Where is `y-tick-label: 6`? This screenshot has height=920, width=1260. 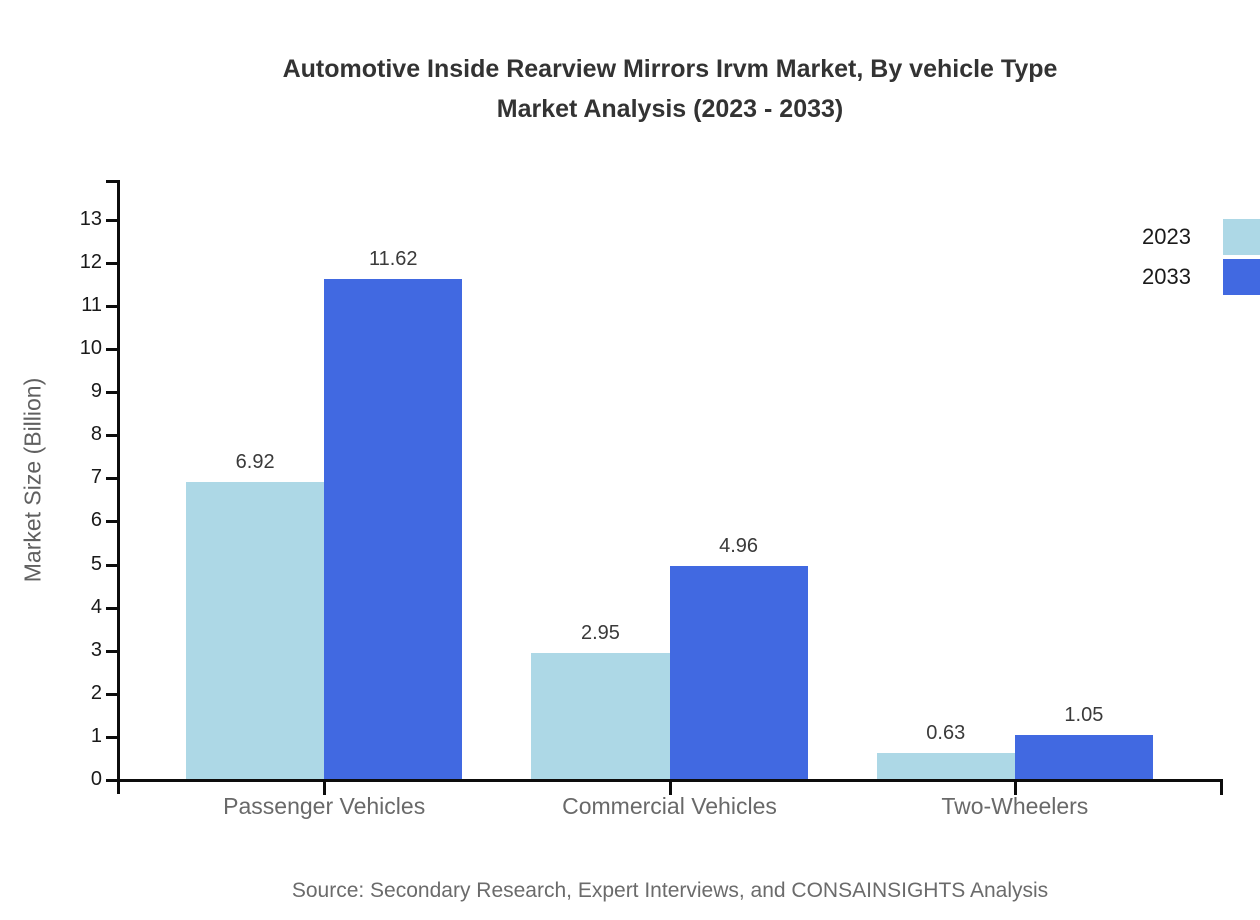 y-tick-label: 6 is located at coordinates (96, 520).